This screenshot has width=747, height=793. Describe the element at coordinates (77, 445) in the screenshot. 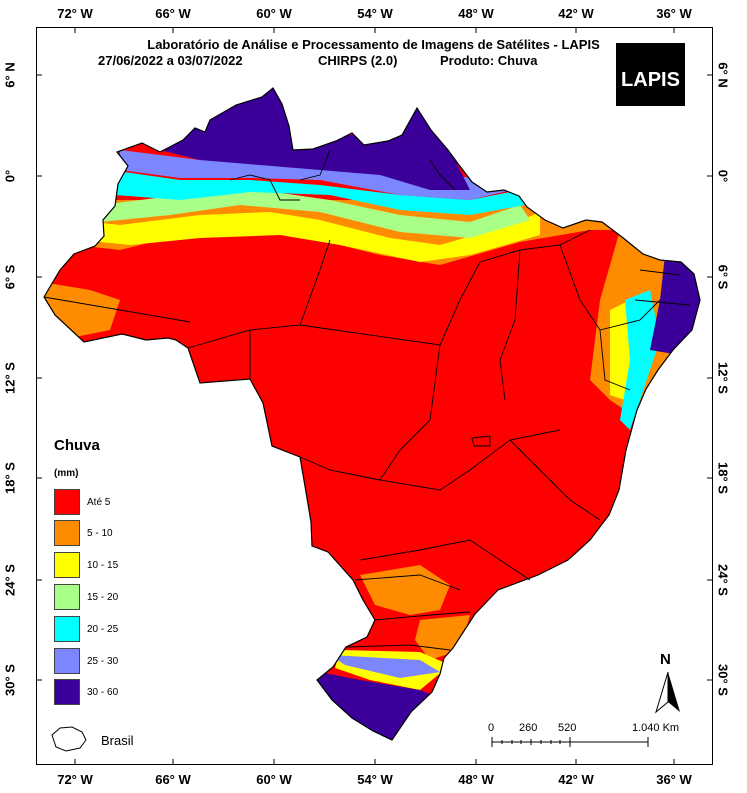

I see `legend-title: Chuva` at that location.